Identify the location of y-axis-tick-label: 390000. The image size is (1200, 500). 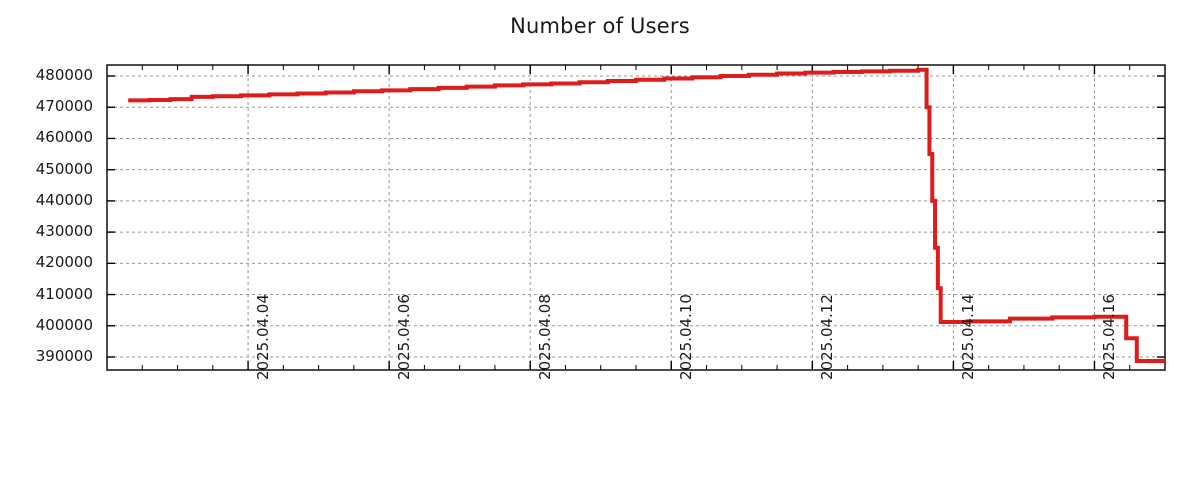
(64, 356).